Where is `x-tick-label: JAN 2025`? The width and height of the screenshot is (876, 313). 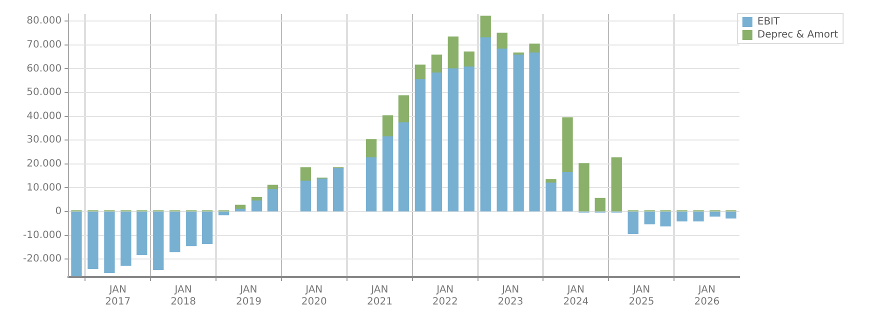 x-tick-label: JAN 2025 is located at coordinates (641, 296).